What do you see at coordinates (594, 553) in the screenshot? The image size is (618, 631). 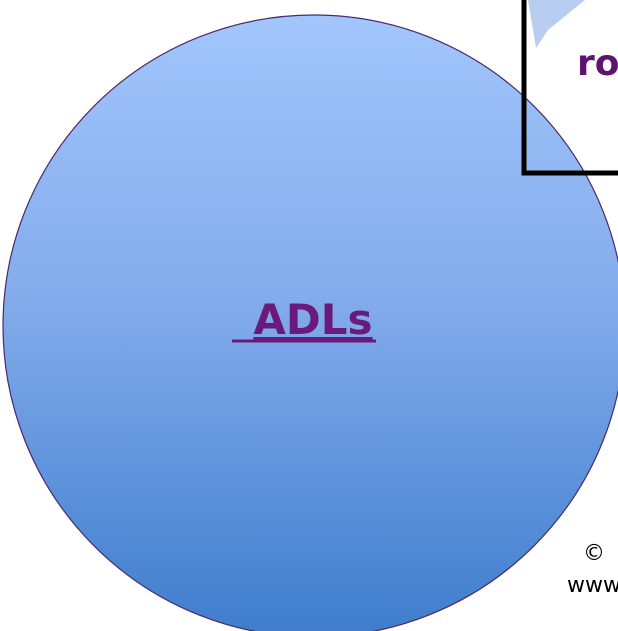 I see `copyright: ©` at bounding box center [594, 553].